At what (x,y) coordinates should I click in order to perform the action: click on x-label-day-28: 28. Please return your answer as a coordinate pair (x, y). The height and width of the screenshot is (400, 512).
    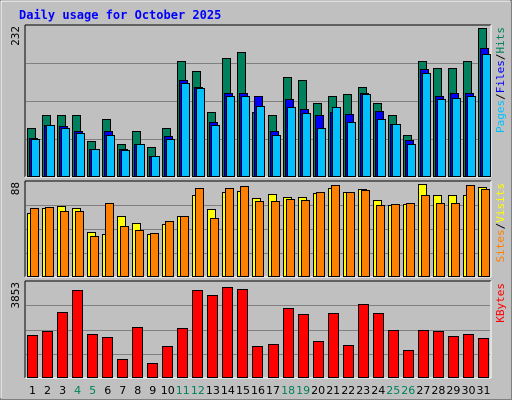
    Looking at the image, I should click on (438, 390).